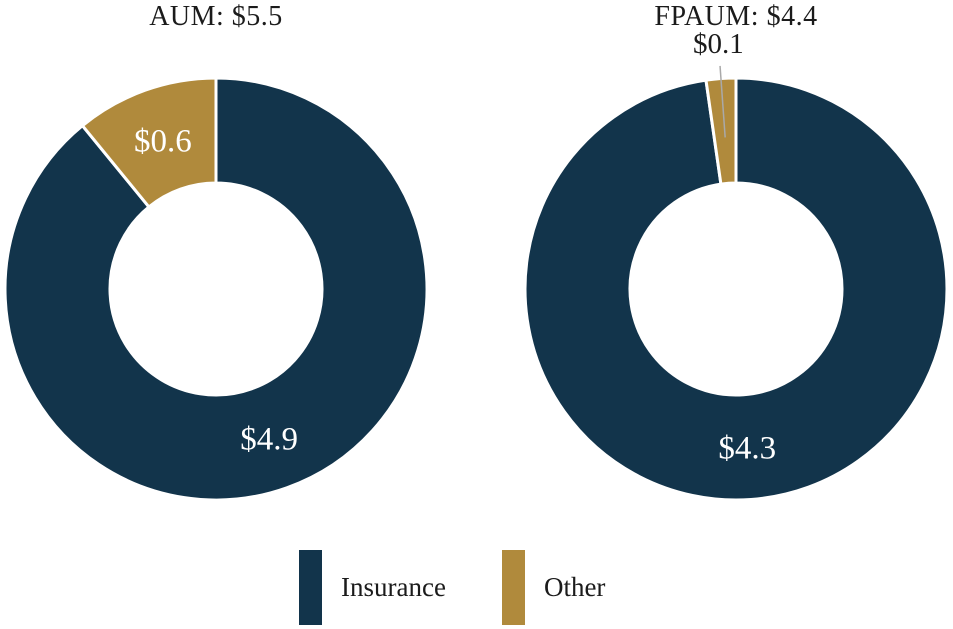 Image resolution: width=953 pixels, height=629 pixels. Describe the element at coordinates (574, 587) in the screenshot. I see `legend-label-other: Other` at that location.